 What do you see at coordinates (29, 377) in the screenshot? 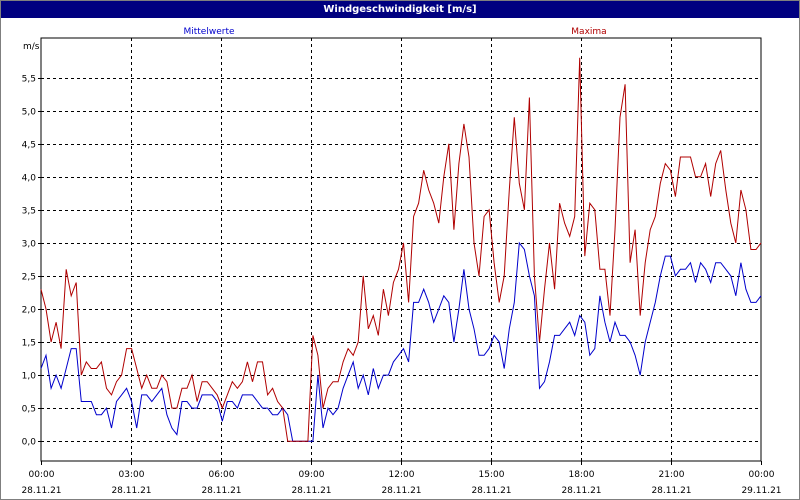
I see `y-tick-label: 1,0` at bounding box center [29, 377].